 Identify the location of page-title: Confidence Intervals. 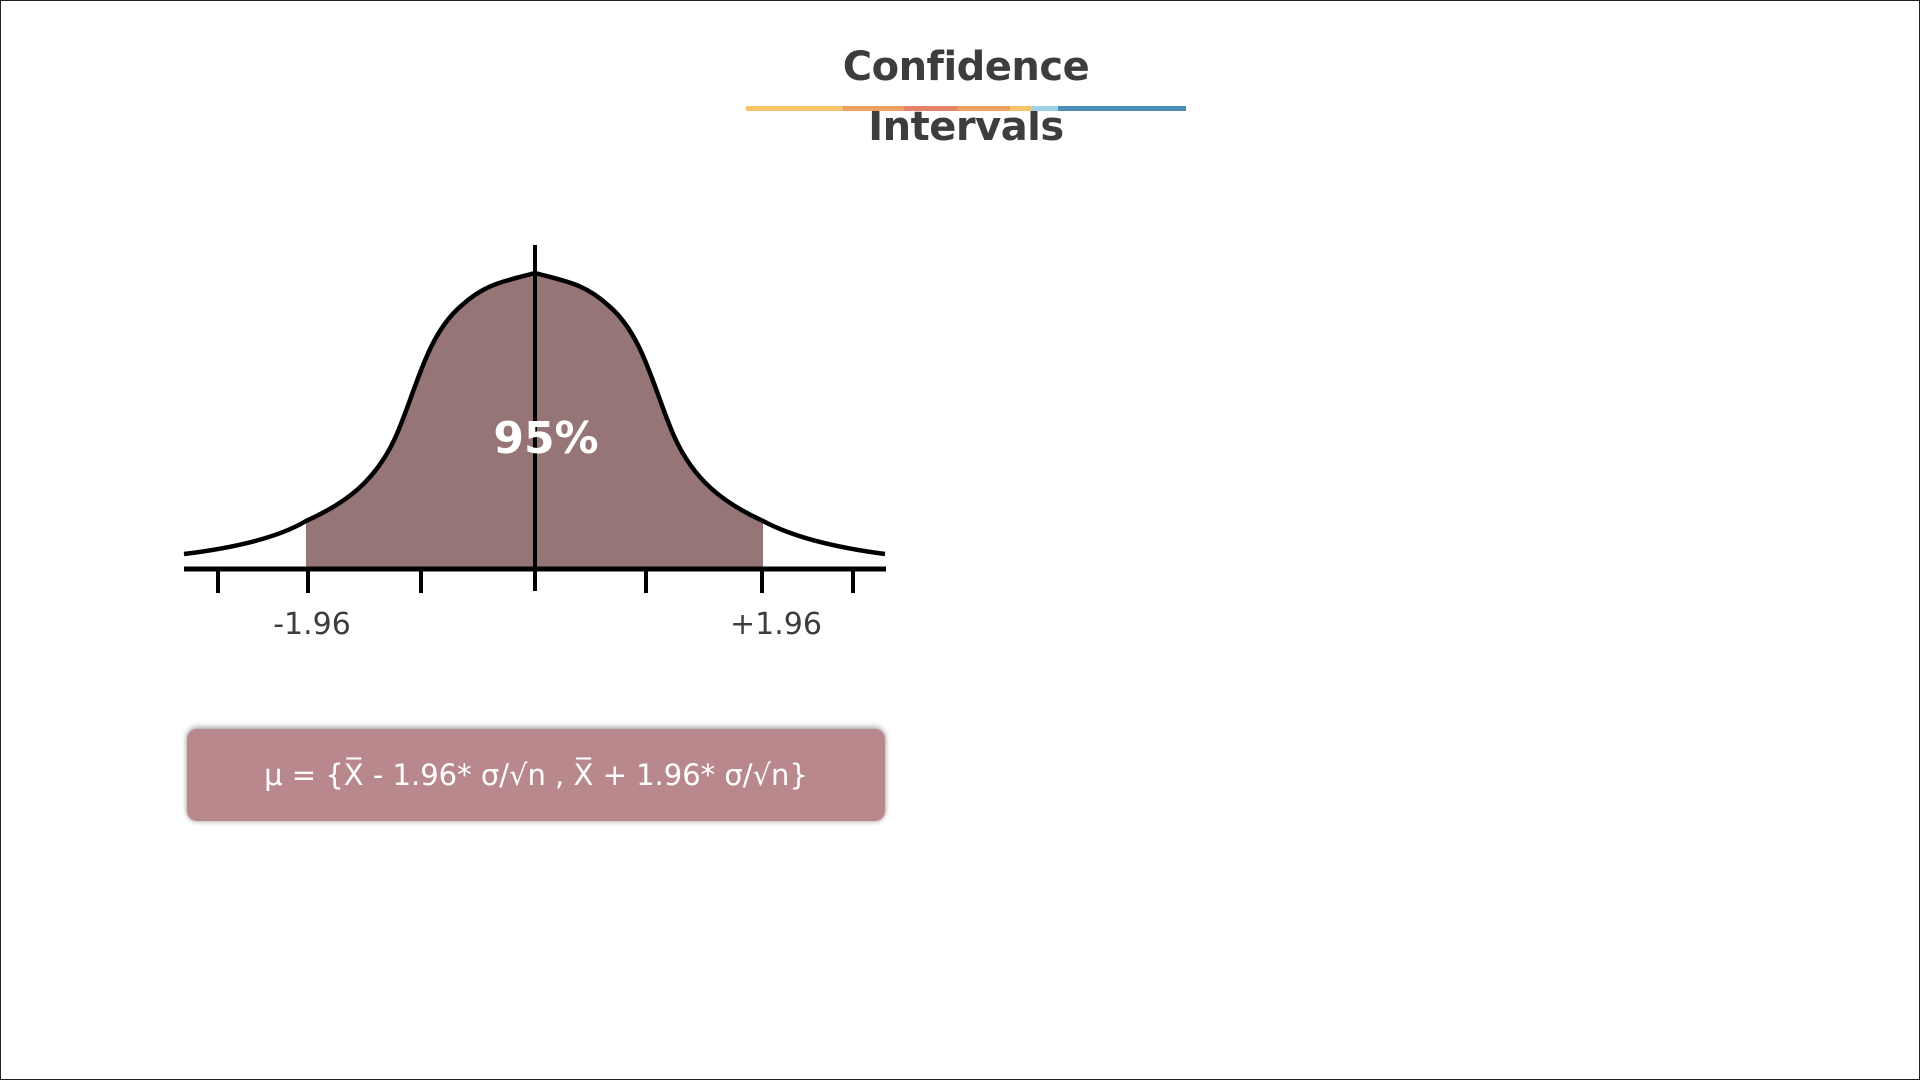
(966, 97).